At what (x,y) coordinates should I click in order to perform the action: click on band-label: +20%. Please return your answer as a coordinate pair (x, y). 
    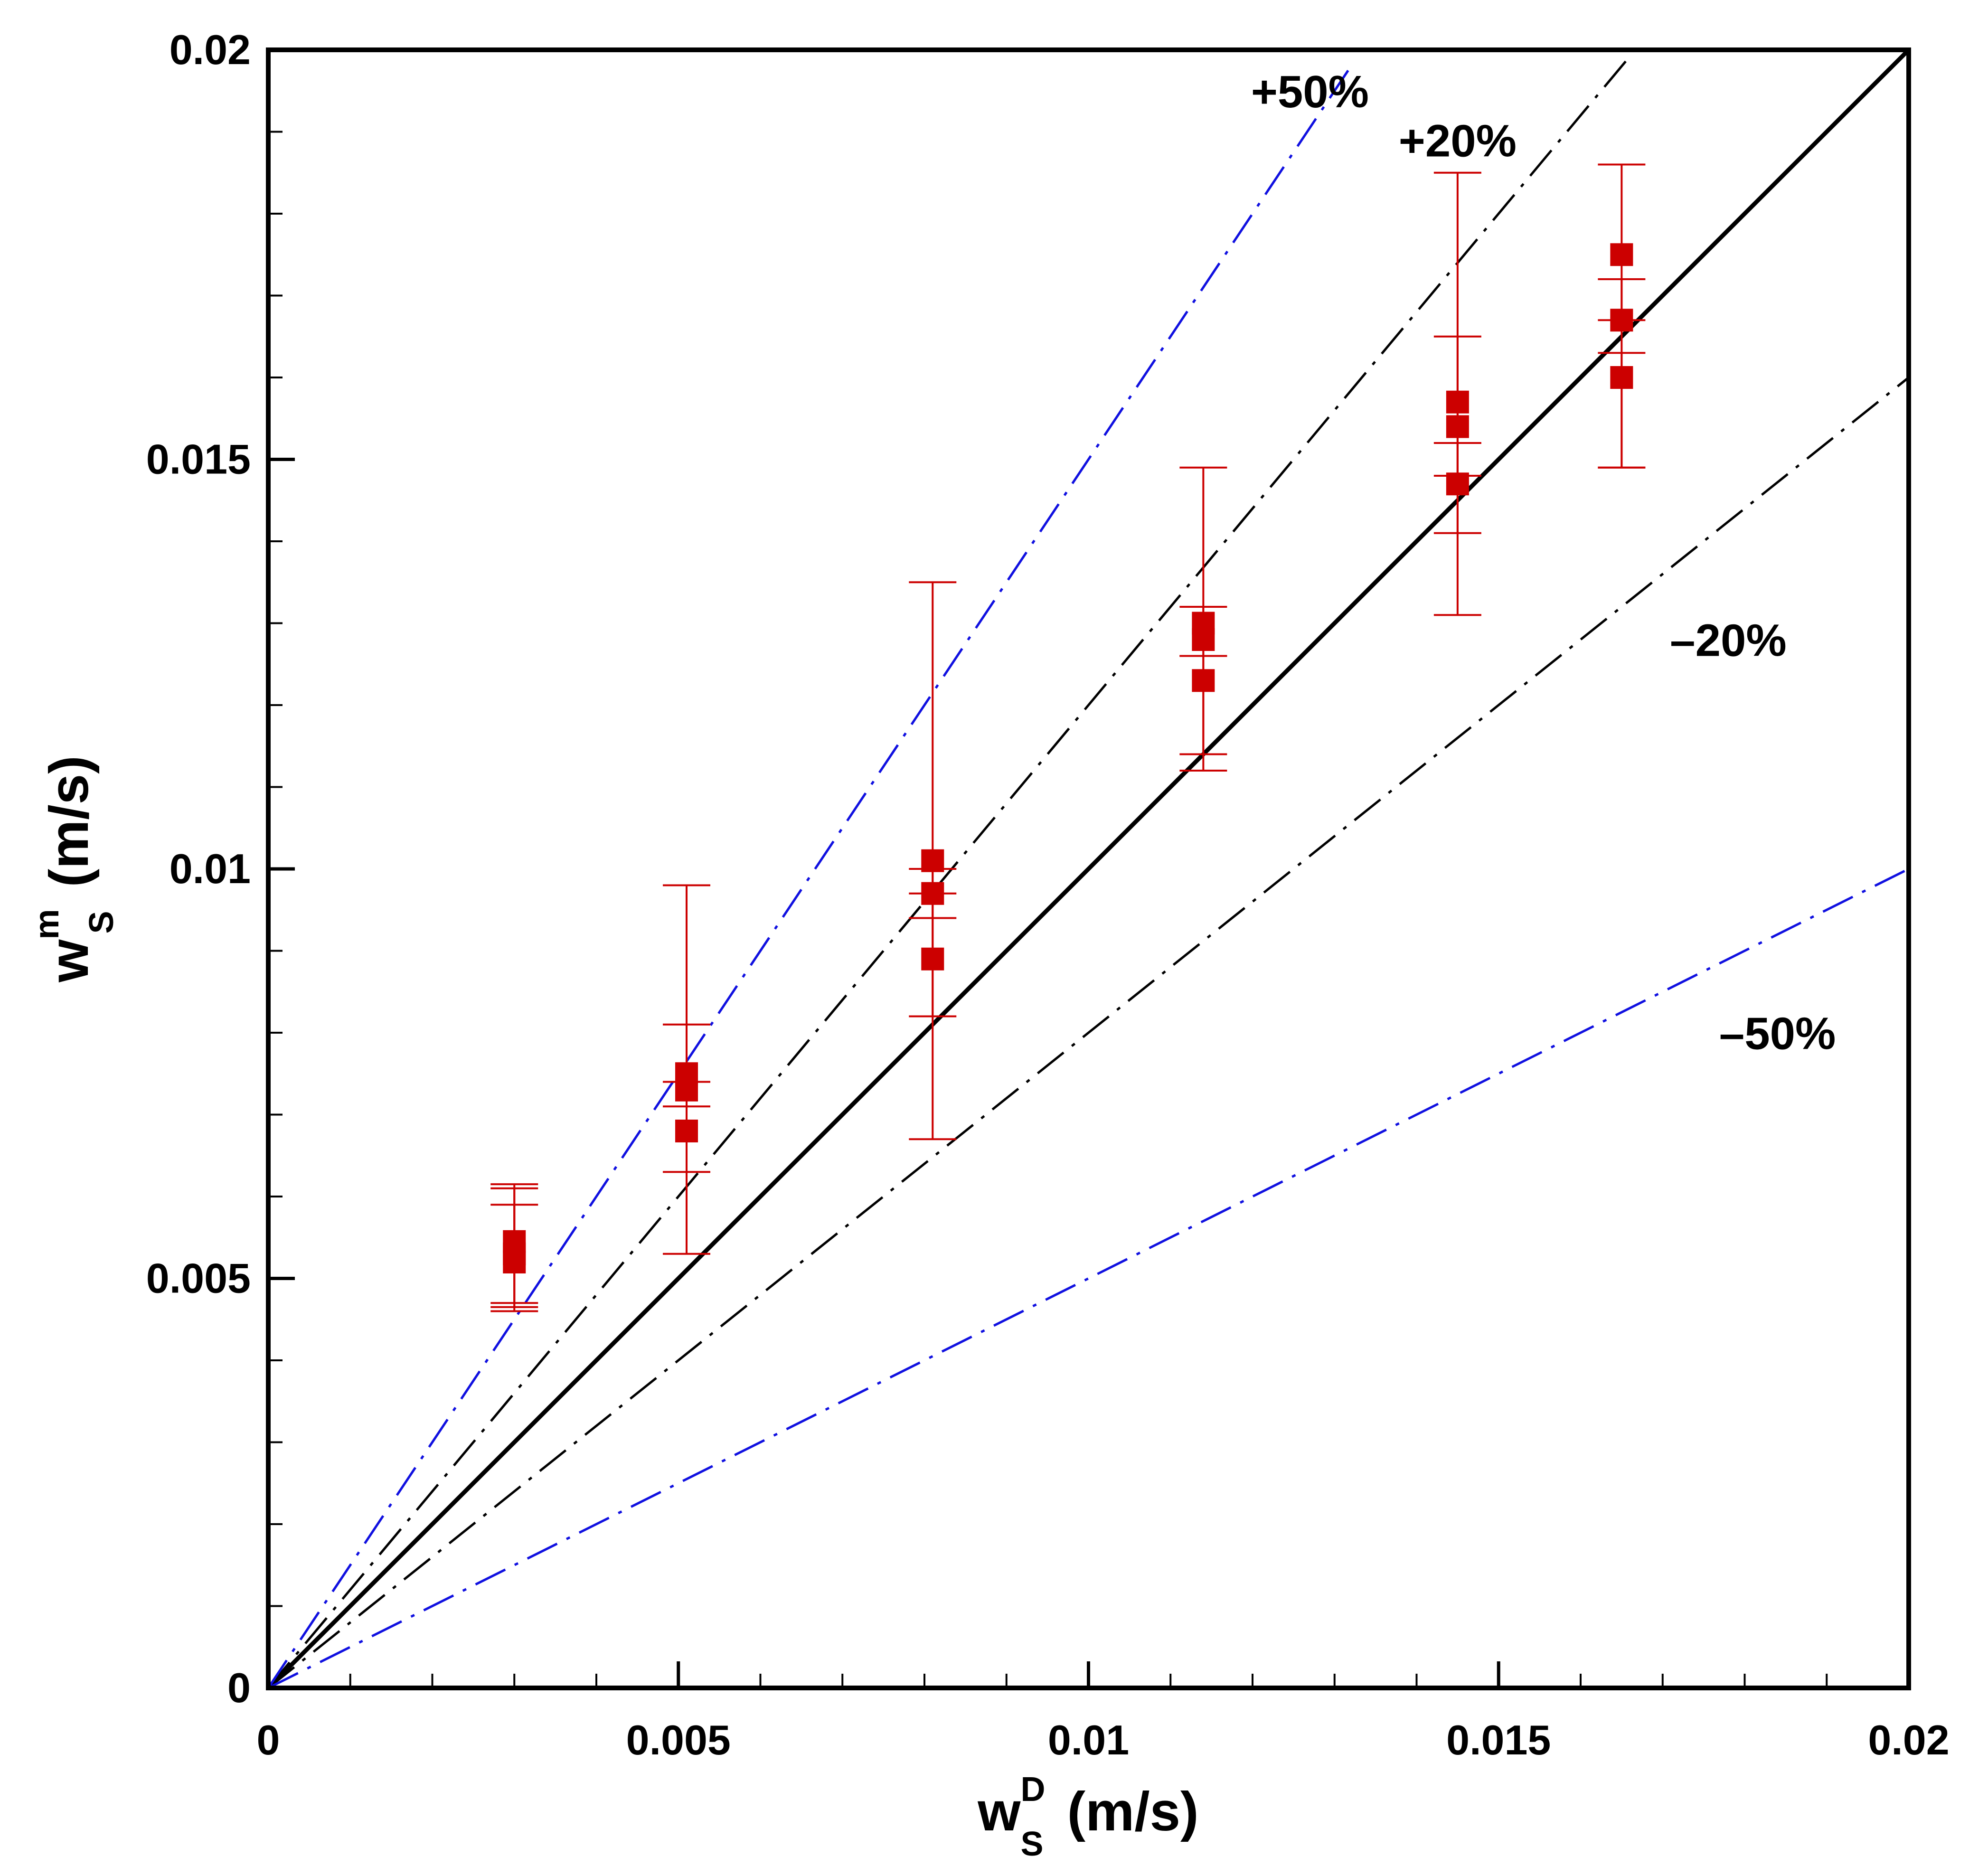
    Looking at the image, I should click on (1458, 140).